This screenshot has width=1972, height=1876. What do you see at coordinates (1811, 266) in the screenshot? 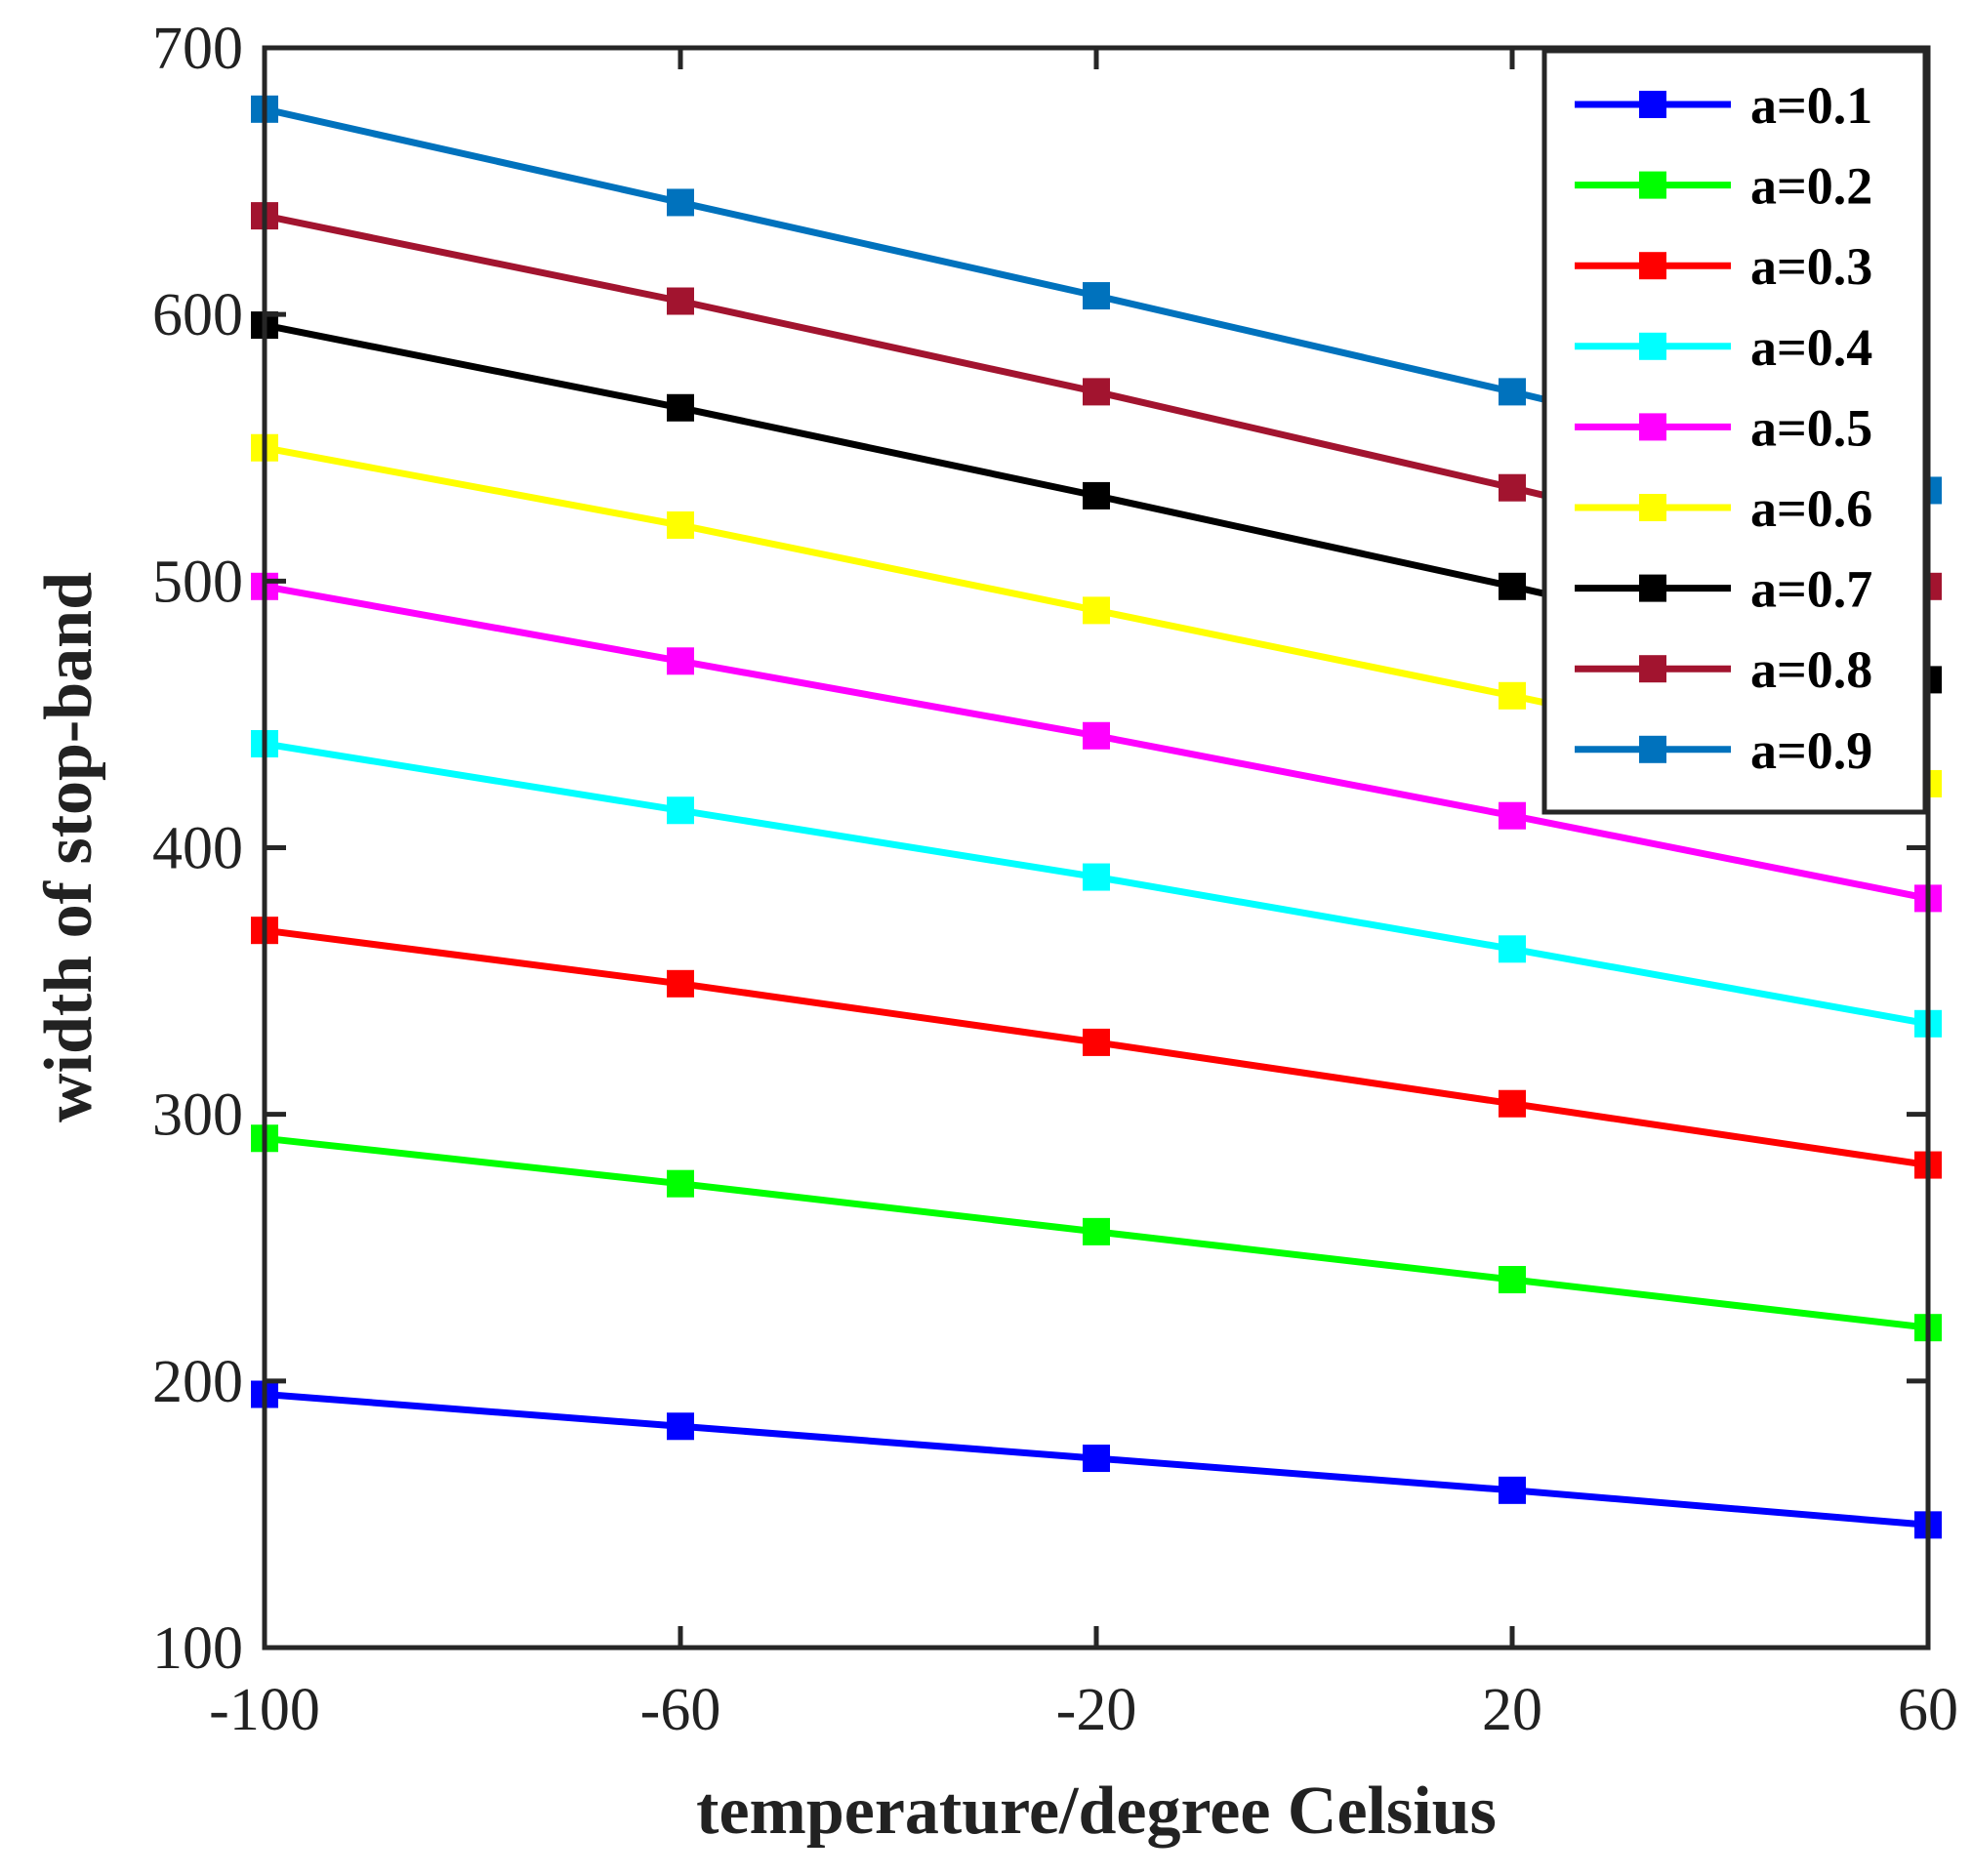
I see `legend-label: a=0.3` at bounding box center [1811, 266].